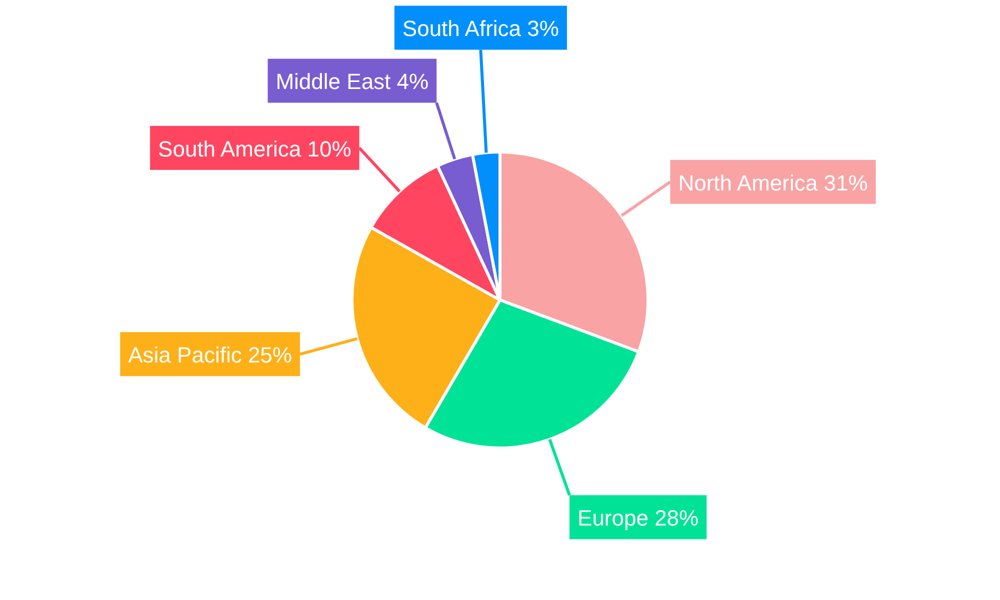  Describe the element at coordinates (255, 149) in the screenshot. I see `slice-label: South America 10%` at that location.